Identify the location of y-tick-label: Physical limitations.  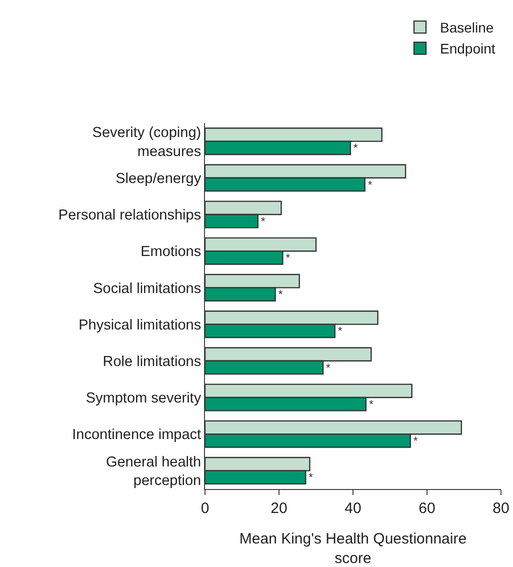
(140, 325).